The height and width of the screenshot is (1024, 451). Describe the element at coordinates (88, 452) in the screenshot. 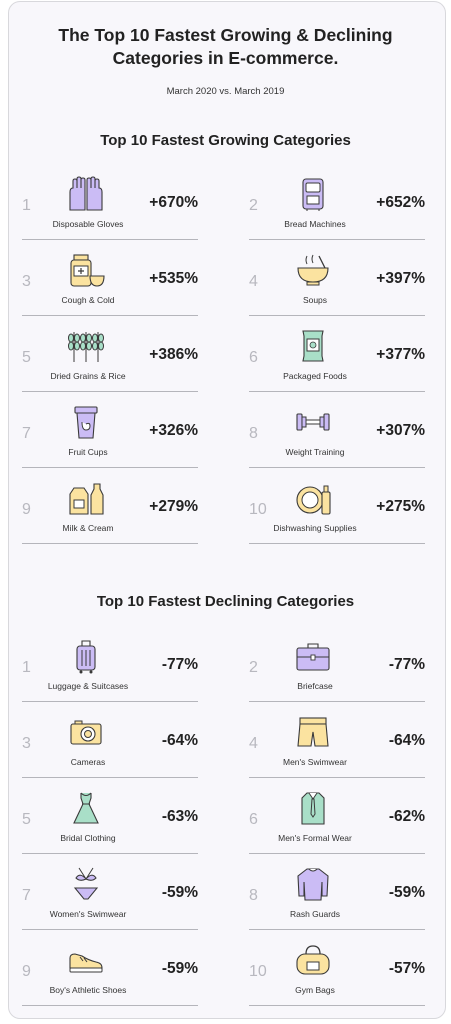

I see `category-label: Fruit Cups` at that location.